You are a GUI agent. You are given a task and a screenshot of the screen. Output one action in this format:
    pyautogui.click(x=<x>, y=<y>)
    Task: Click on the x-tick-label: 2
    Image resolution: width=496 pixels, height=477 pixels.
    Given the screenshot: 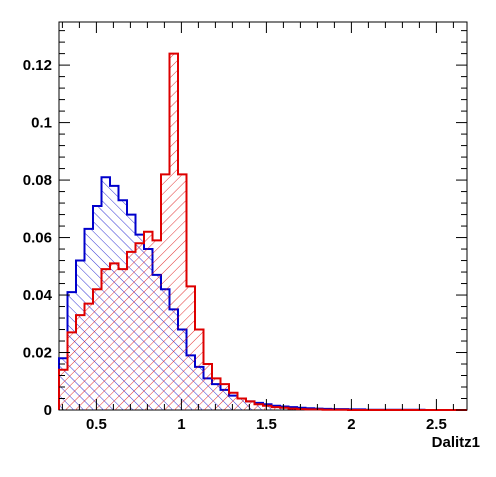 What is the action you would take?
    pyautogui.click(x=351, y=424)
    